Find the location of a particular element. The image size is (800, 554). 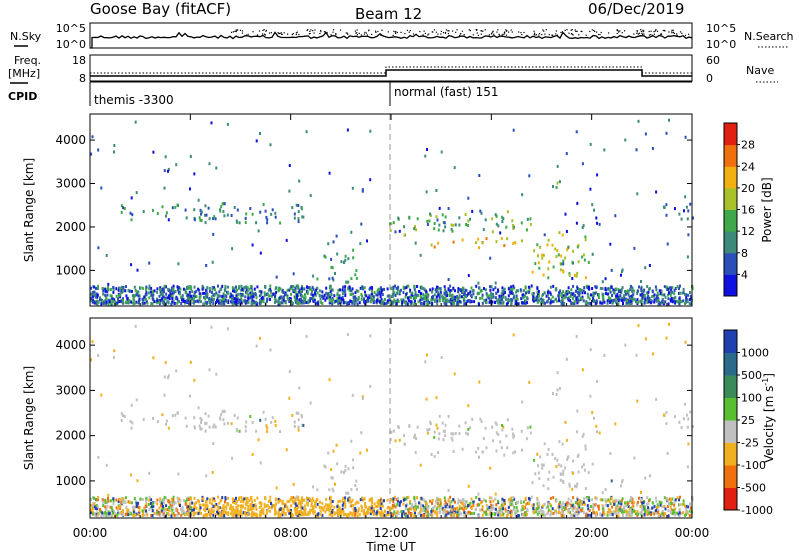

nsky-right-tick-bottom: 10^0 is located at coordinates (721, 44).